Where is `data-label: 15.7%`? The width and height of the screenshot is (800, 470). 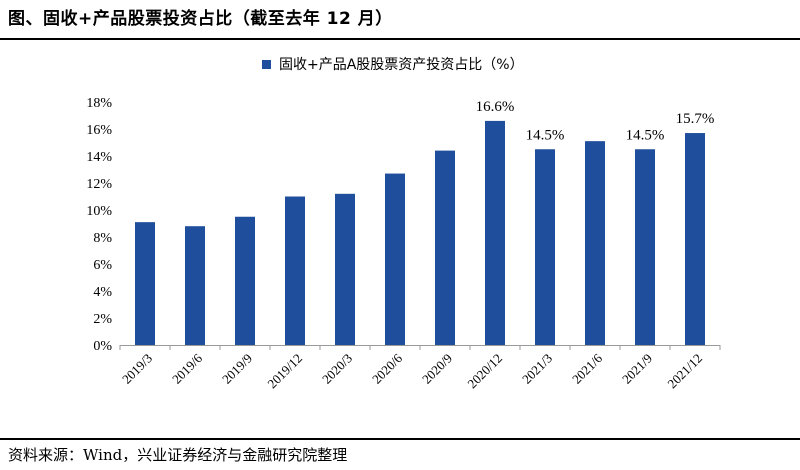
data-label: 15.7% is located at coordinates (695, 119).